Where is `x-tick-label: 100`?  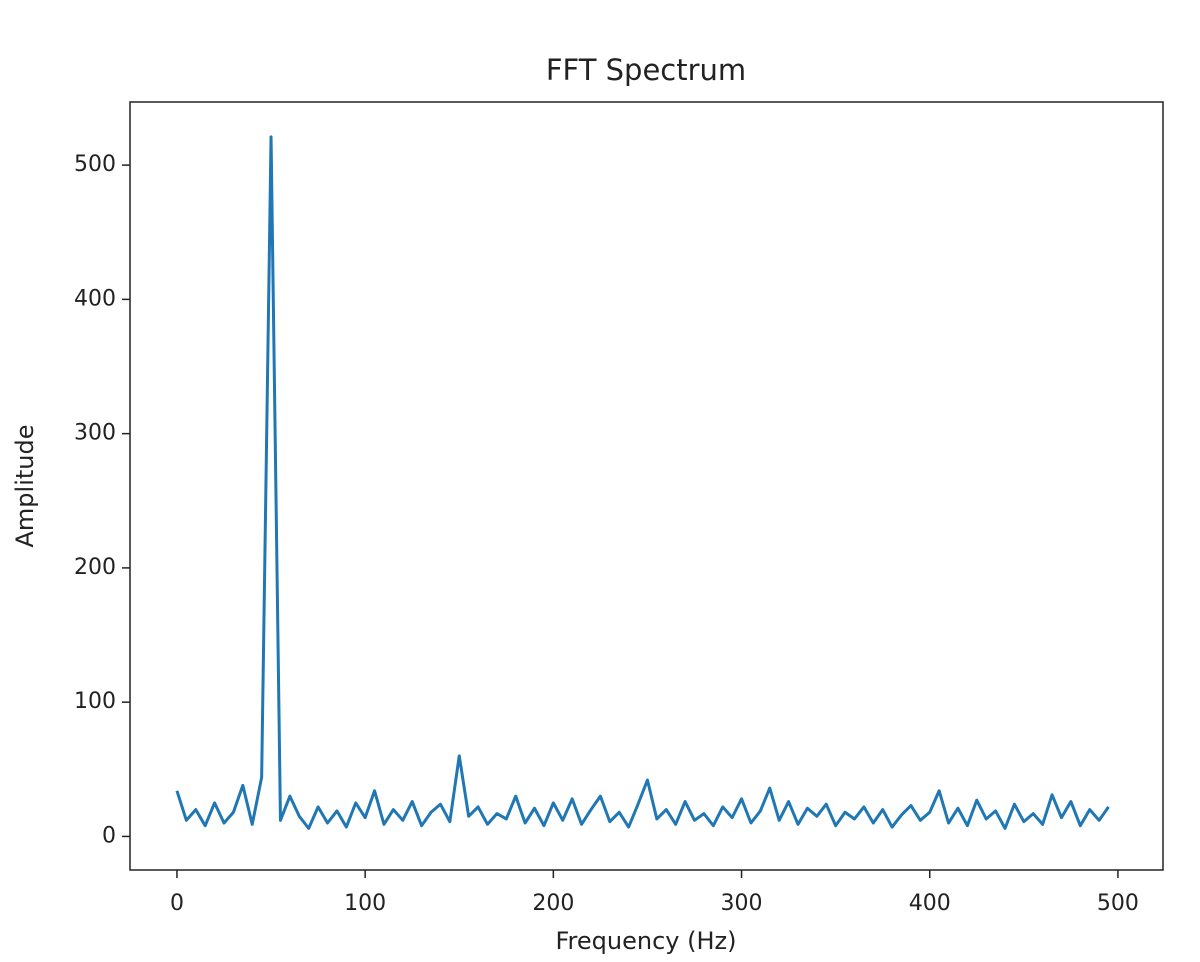 x-tick-label: 100 is located at coordinates (365, 903).